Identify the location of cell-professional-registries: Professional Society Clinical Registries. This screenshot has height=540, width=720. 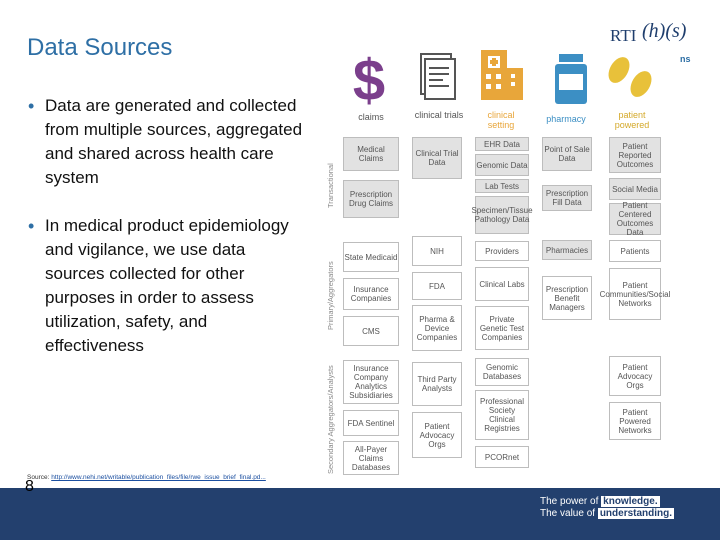
(502, 415).